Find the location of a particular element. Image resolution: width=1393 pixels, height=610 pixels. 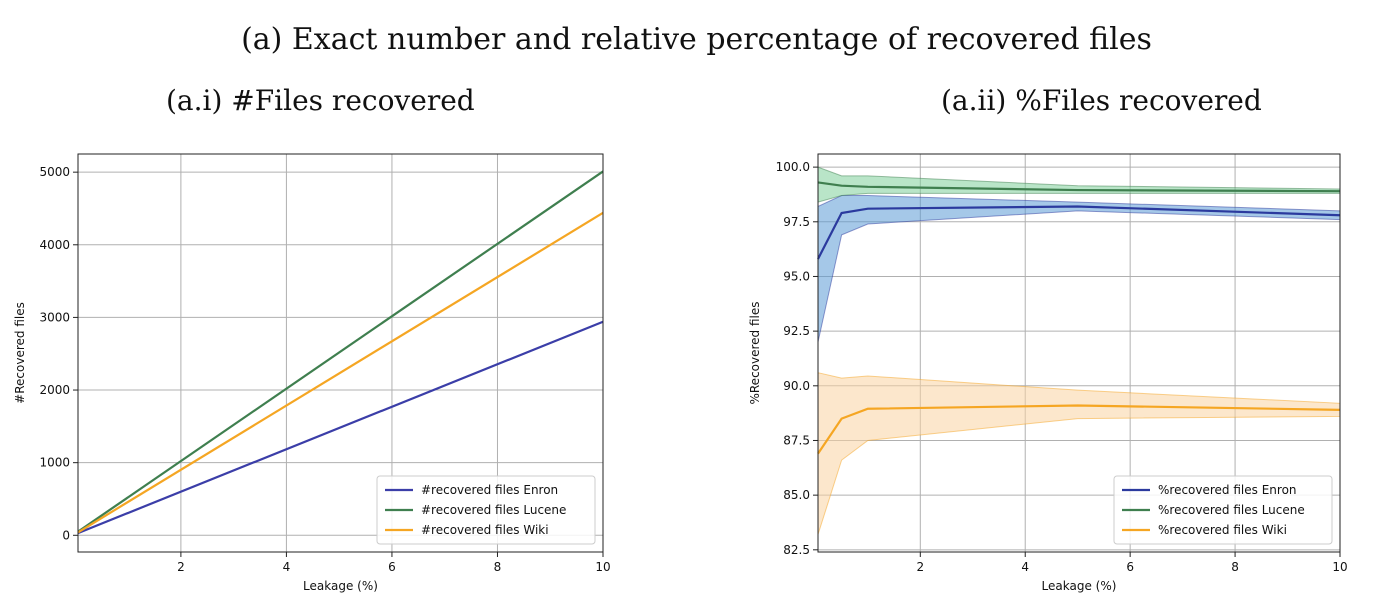

y-tick-label: 2000 is located at coordinates (54, 390).